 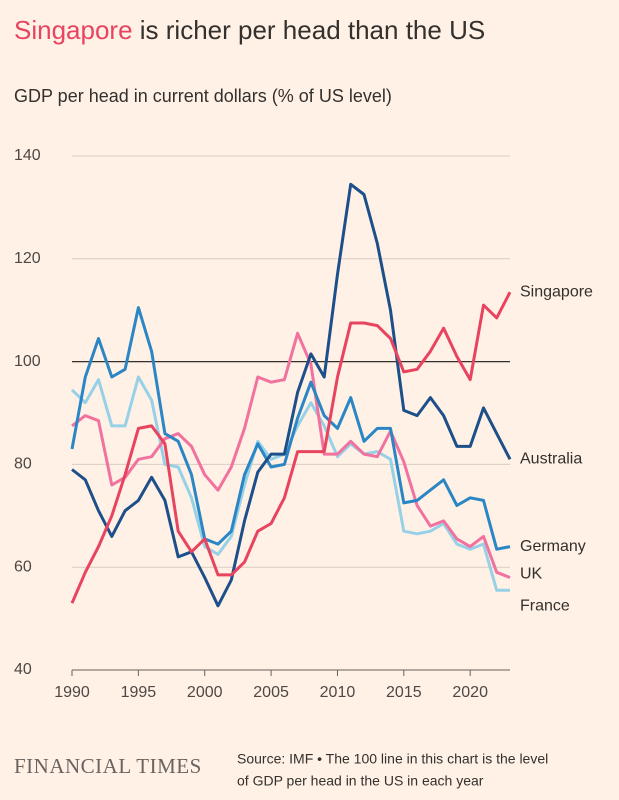 I want to click on y-tick-label: 100, so click(x=27, y=361).